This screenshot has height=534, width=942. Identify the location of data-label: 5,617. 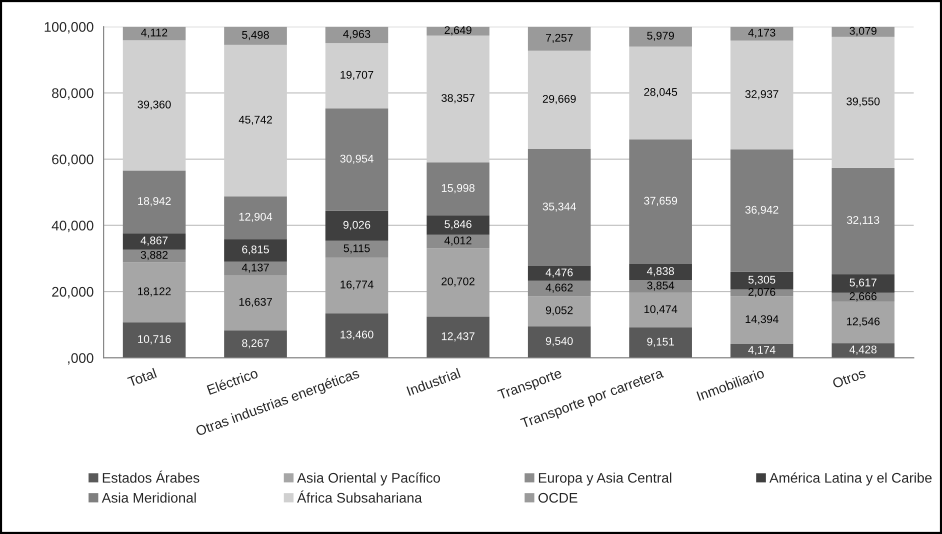
(863, 283).